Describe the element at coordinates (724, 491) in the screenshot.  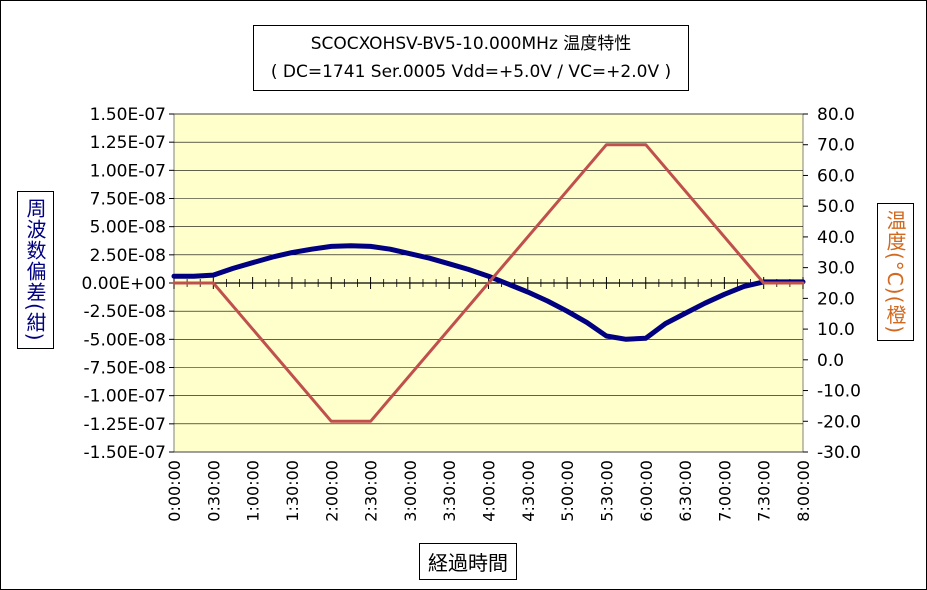
I see `x-tick-label: 7:00:00` at that location.